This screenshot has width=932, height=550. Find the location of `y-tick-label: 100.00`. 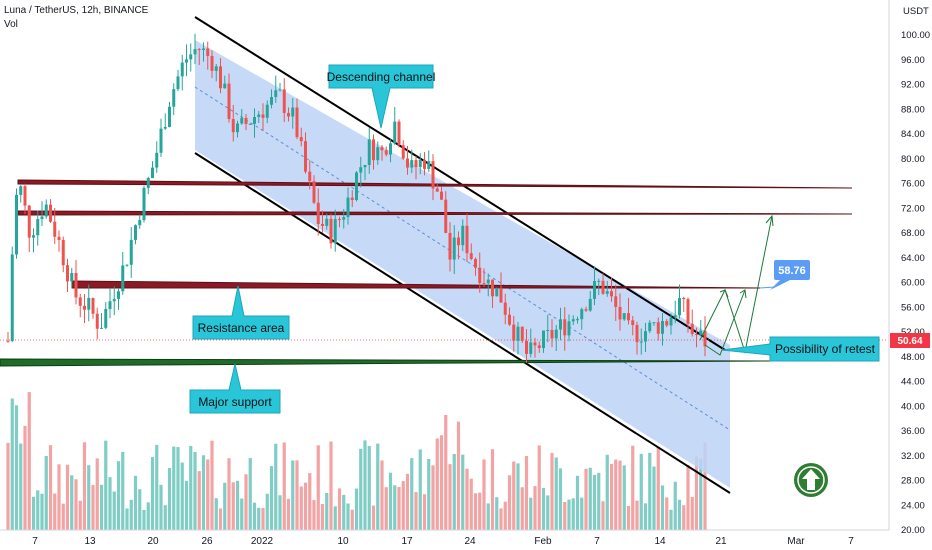

y-tick-label: 100.00 is located at coordinates (915, 35).